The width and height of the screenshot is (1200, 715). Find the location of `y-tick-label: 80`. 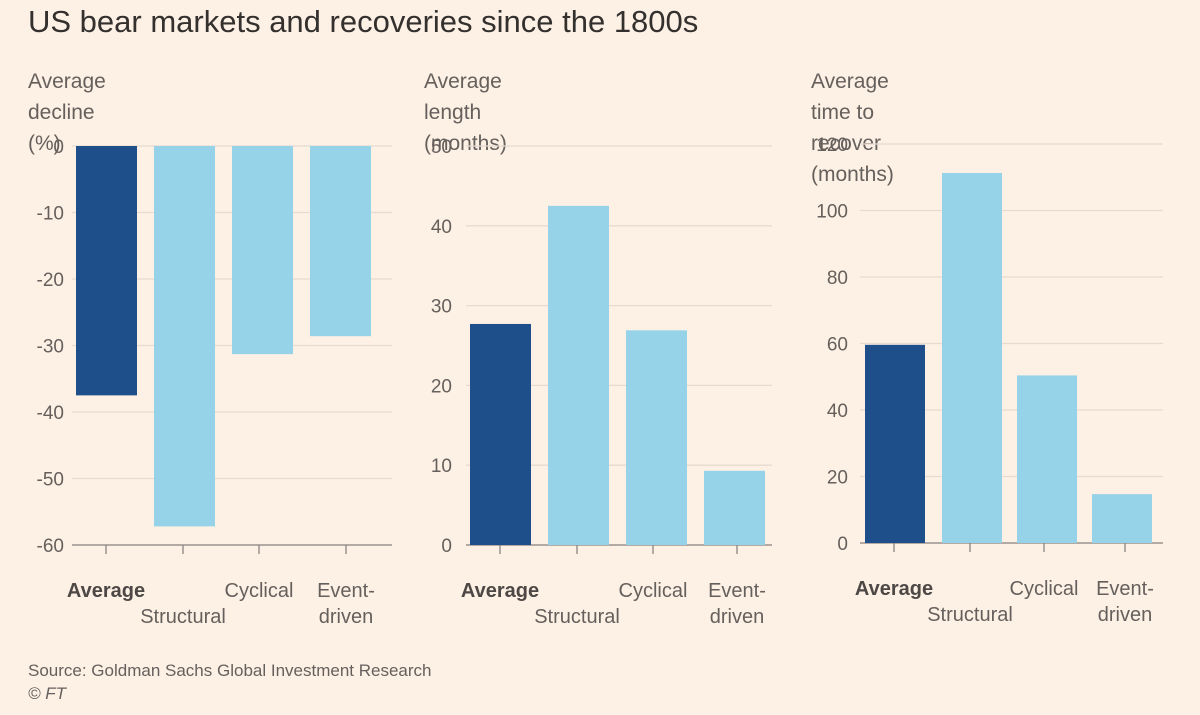

y-tick-label: 80 is located at coordinates (837, 278).